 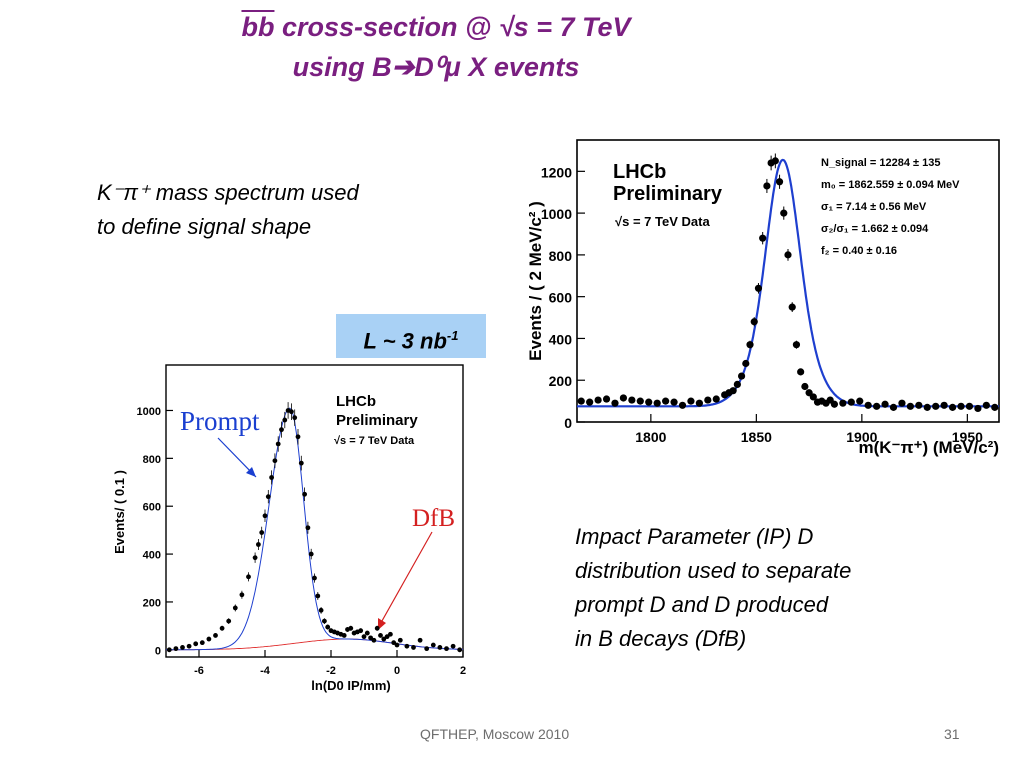 What do you see at coordinates (928, 447) in the screenshot?
I see `mass-xlabel: m(K⁻π⁺) (MeV/c²)` at bounding box center [928, 447].